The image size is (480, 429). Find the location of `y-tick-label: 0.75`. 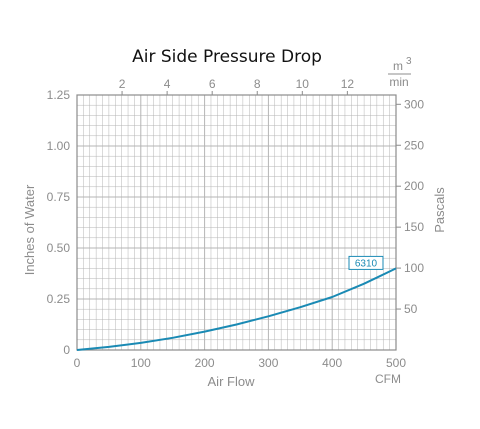

y-tick-label: 0.75 is located at coordinates (59, 197).